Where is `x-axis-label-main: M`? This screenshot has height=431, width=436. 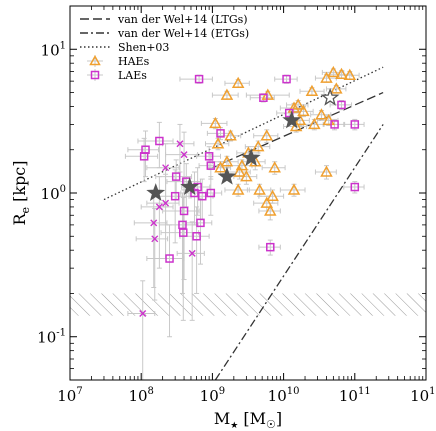
x-axis-label-main: M is located at coordinates (222, 418).